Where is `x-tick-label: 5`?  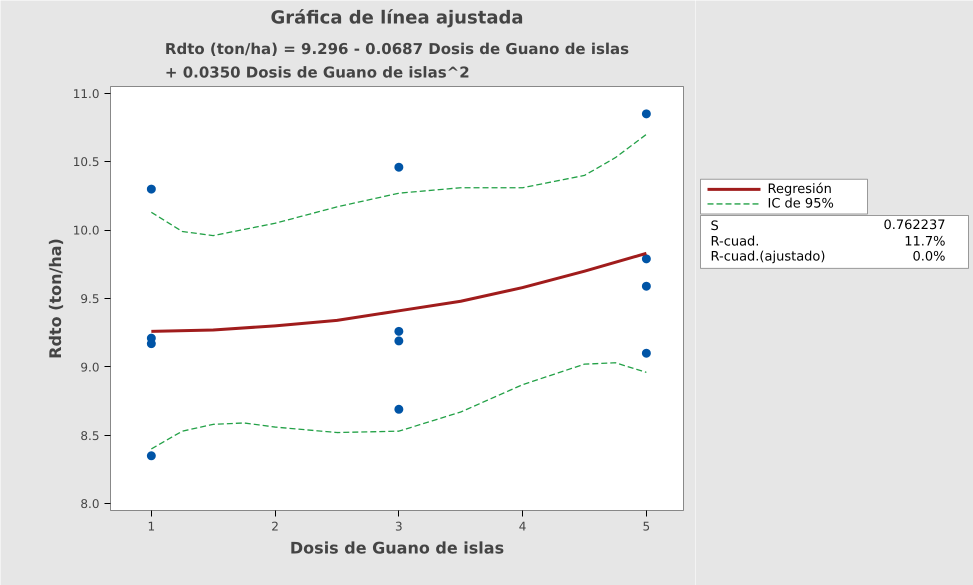 x-tick-label: 5 is located at coordinates (646, 527).